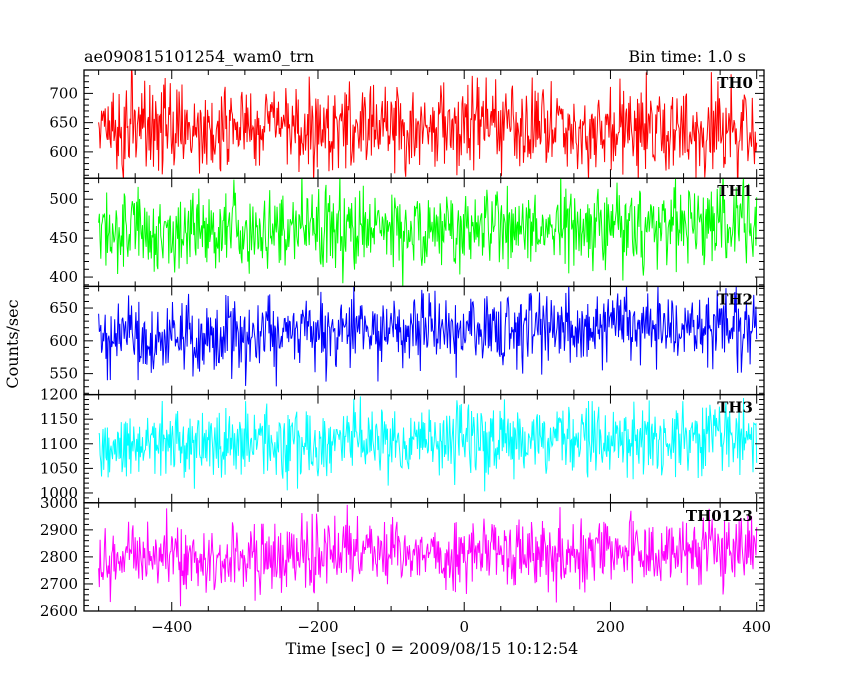 This screenshot has height=680, width=850. I want to click on panel-th0: 600 650 700 TH0, so click(407, 124).